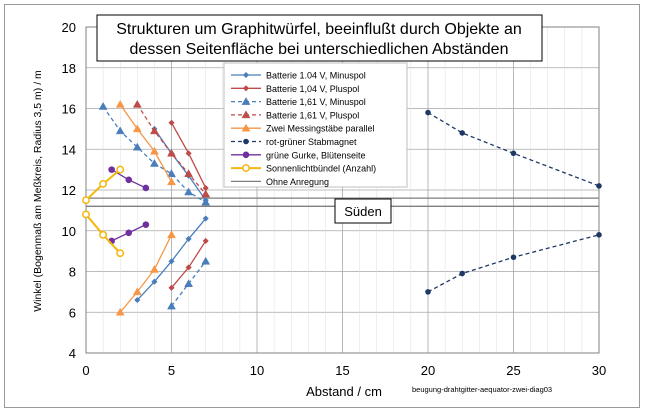 The image size is (645, 414). I want to click on x-axis-label: Abstand / cm, so click(344, 391).